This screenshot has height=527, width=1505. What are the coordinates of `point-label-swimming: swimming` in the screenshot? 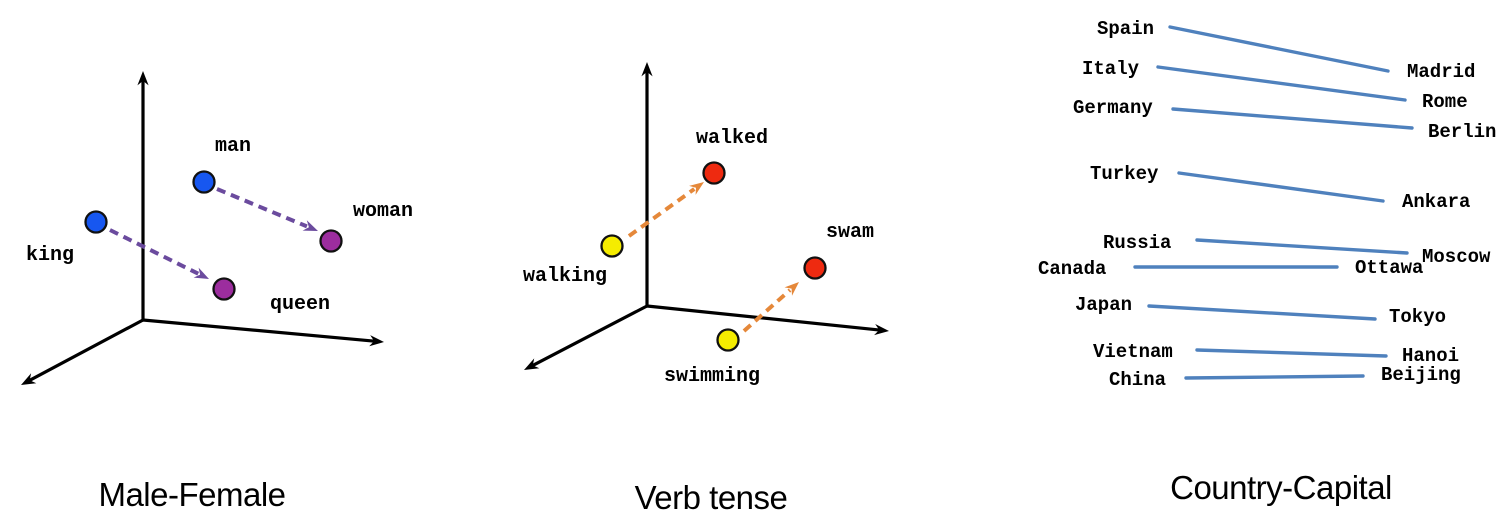 It's located at (712, 376).